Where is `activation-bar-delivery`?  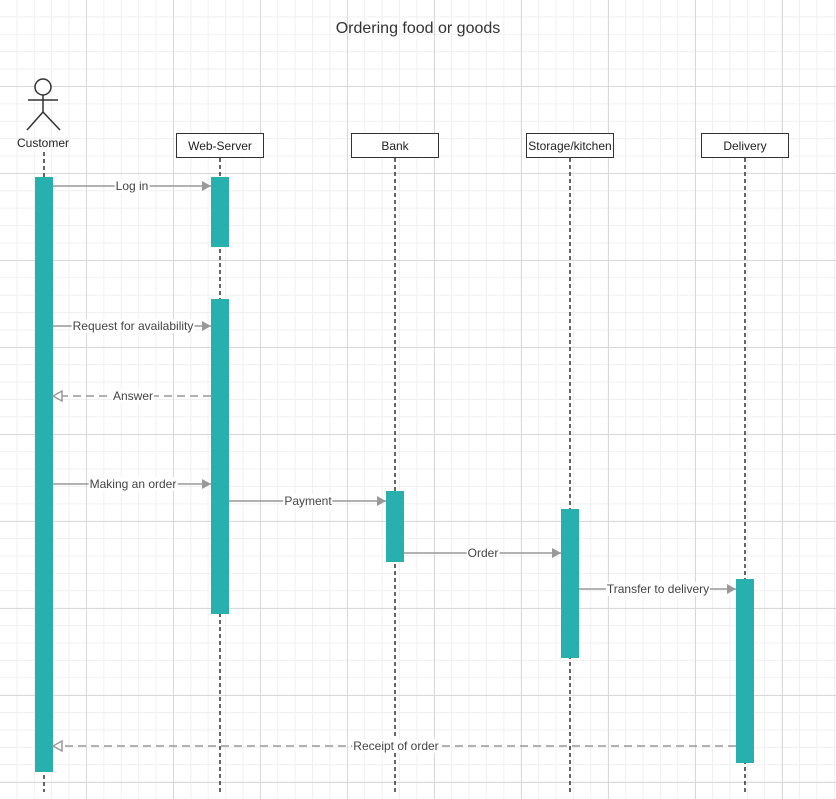
activation-bar-delivery is located at coordinates (745, 671).